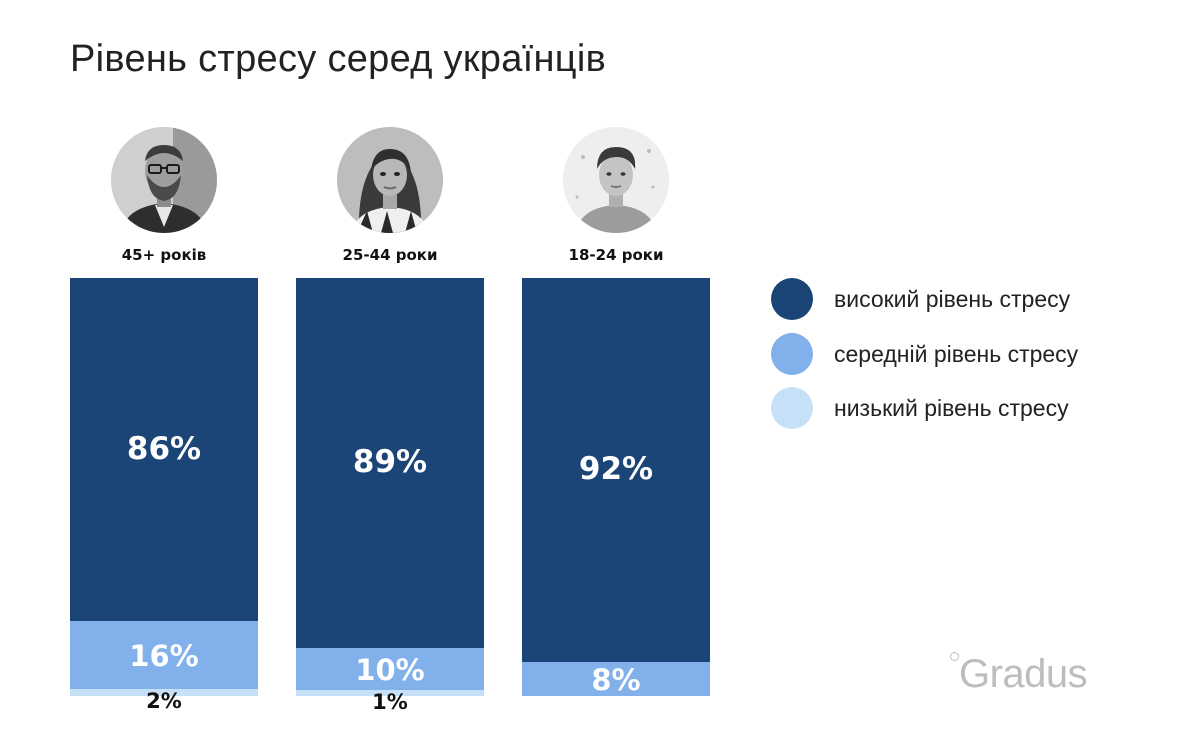 Image resolution: width=1191 pixels, height=753 pixels. What do you see at coordinates (164, 701) in the screenshot?
I see `value-label-low: 2%` at bounding box center [164, 701].